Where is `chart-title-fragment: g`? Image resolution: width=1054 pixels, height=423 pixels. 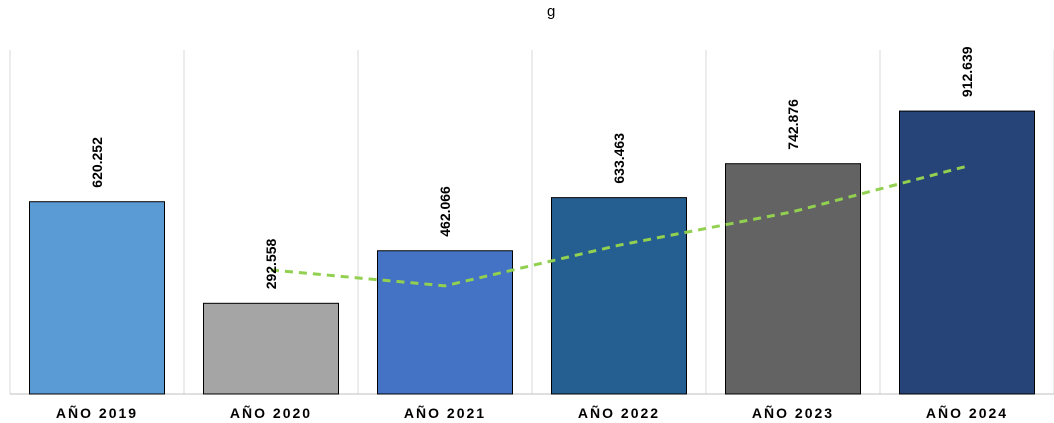
chart-title-fragment: g is located at coordinates (551, 11).